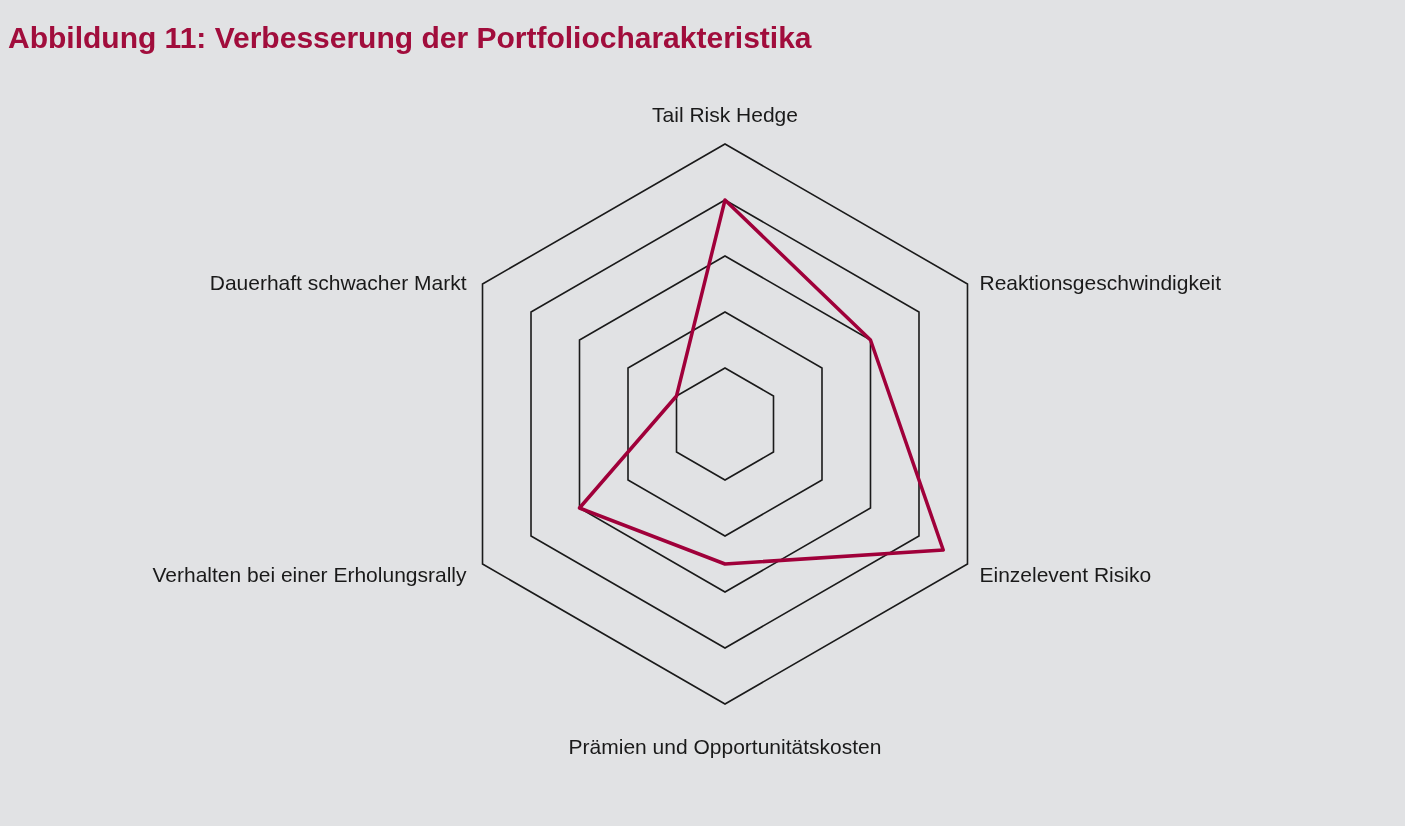 This screenshot has width=1405, height=826. Describe the element at coordinates (1100, 282) in the screenshot. I see `spoke-label: Reaktionsgeschwindigkeit` at that location.